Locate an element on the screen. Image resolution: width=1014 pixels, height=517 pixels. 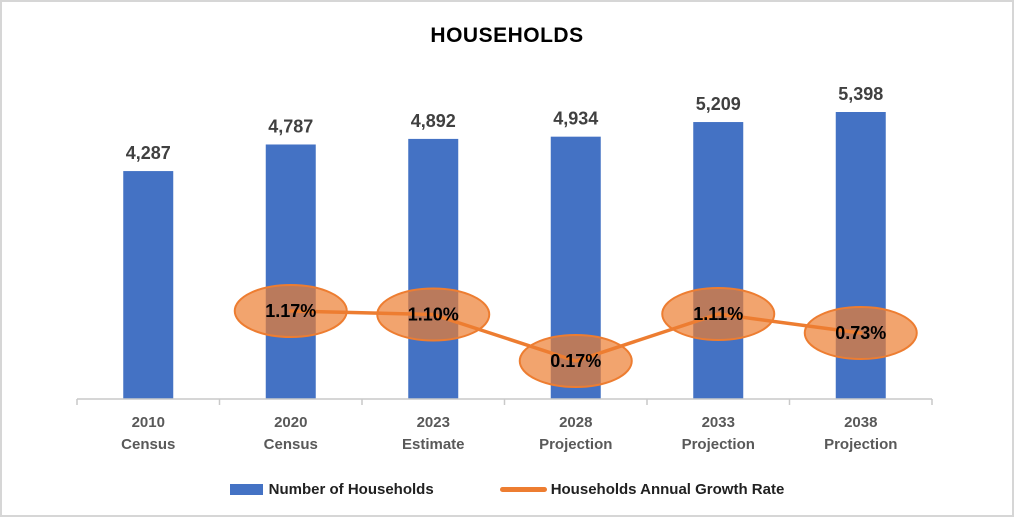
bar-value-label: 4,287 is located at coordinates (148, 153).